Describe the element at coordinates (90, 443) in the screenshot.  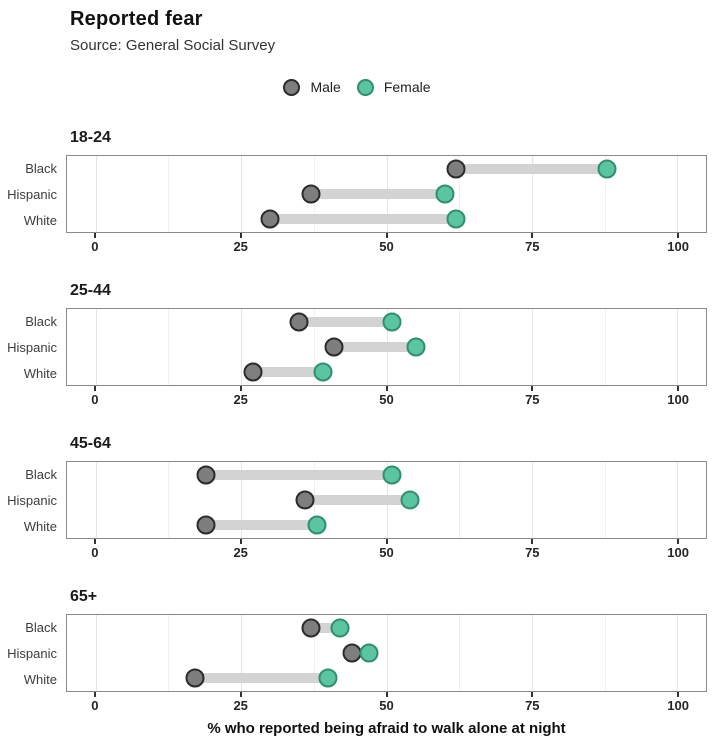
I see `panel-title: 45-64` at that location.